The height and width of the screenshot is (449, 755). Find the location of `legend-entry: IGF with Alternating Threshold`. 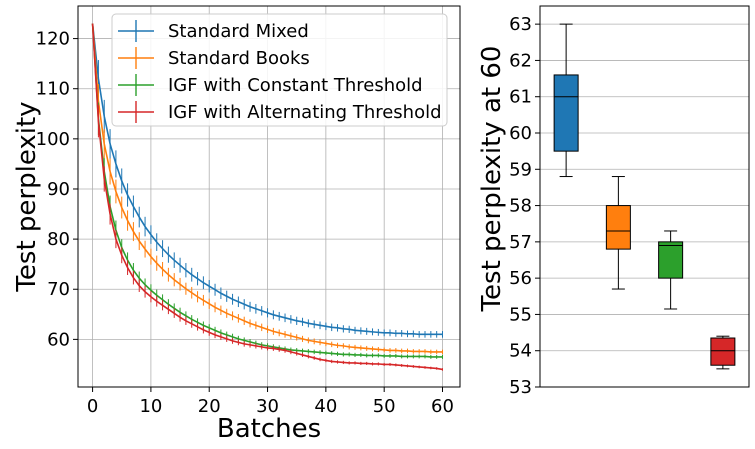

legend-entry: IGF with Alternating Threshold is located at coordinates (280, 112).